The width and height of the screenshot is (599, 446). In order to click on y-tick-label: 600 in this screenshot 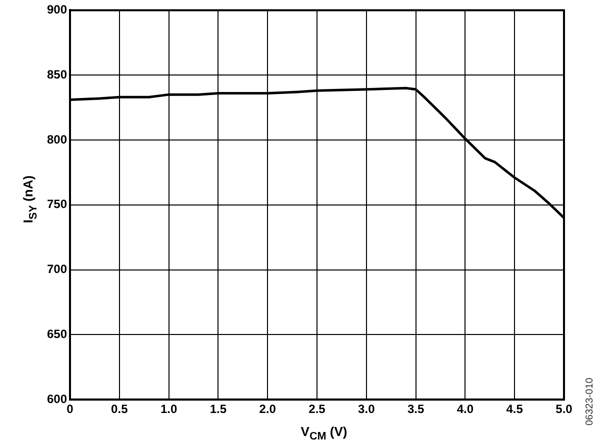, I will do `click(57, 399)`.